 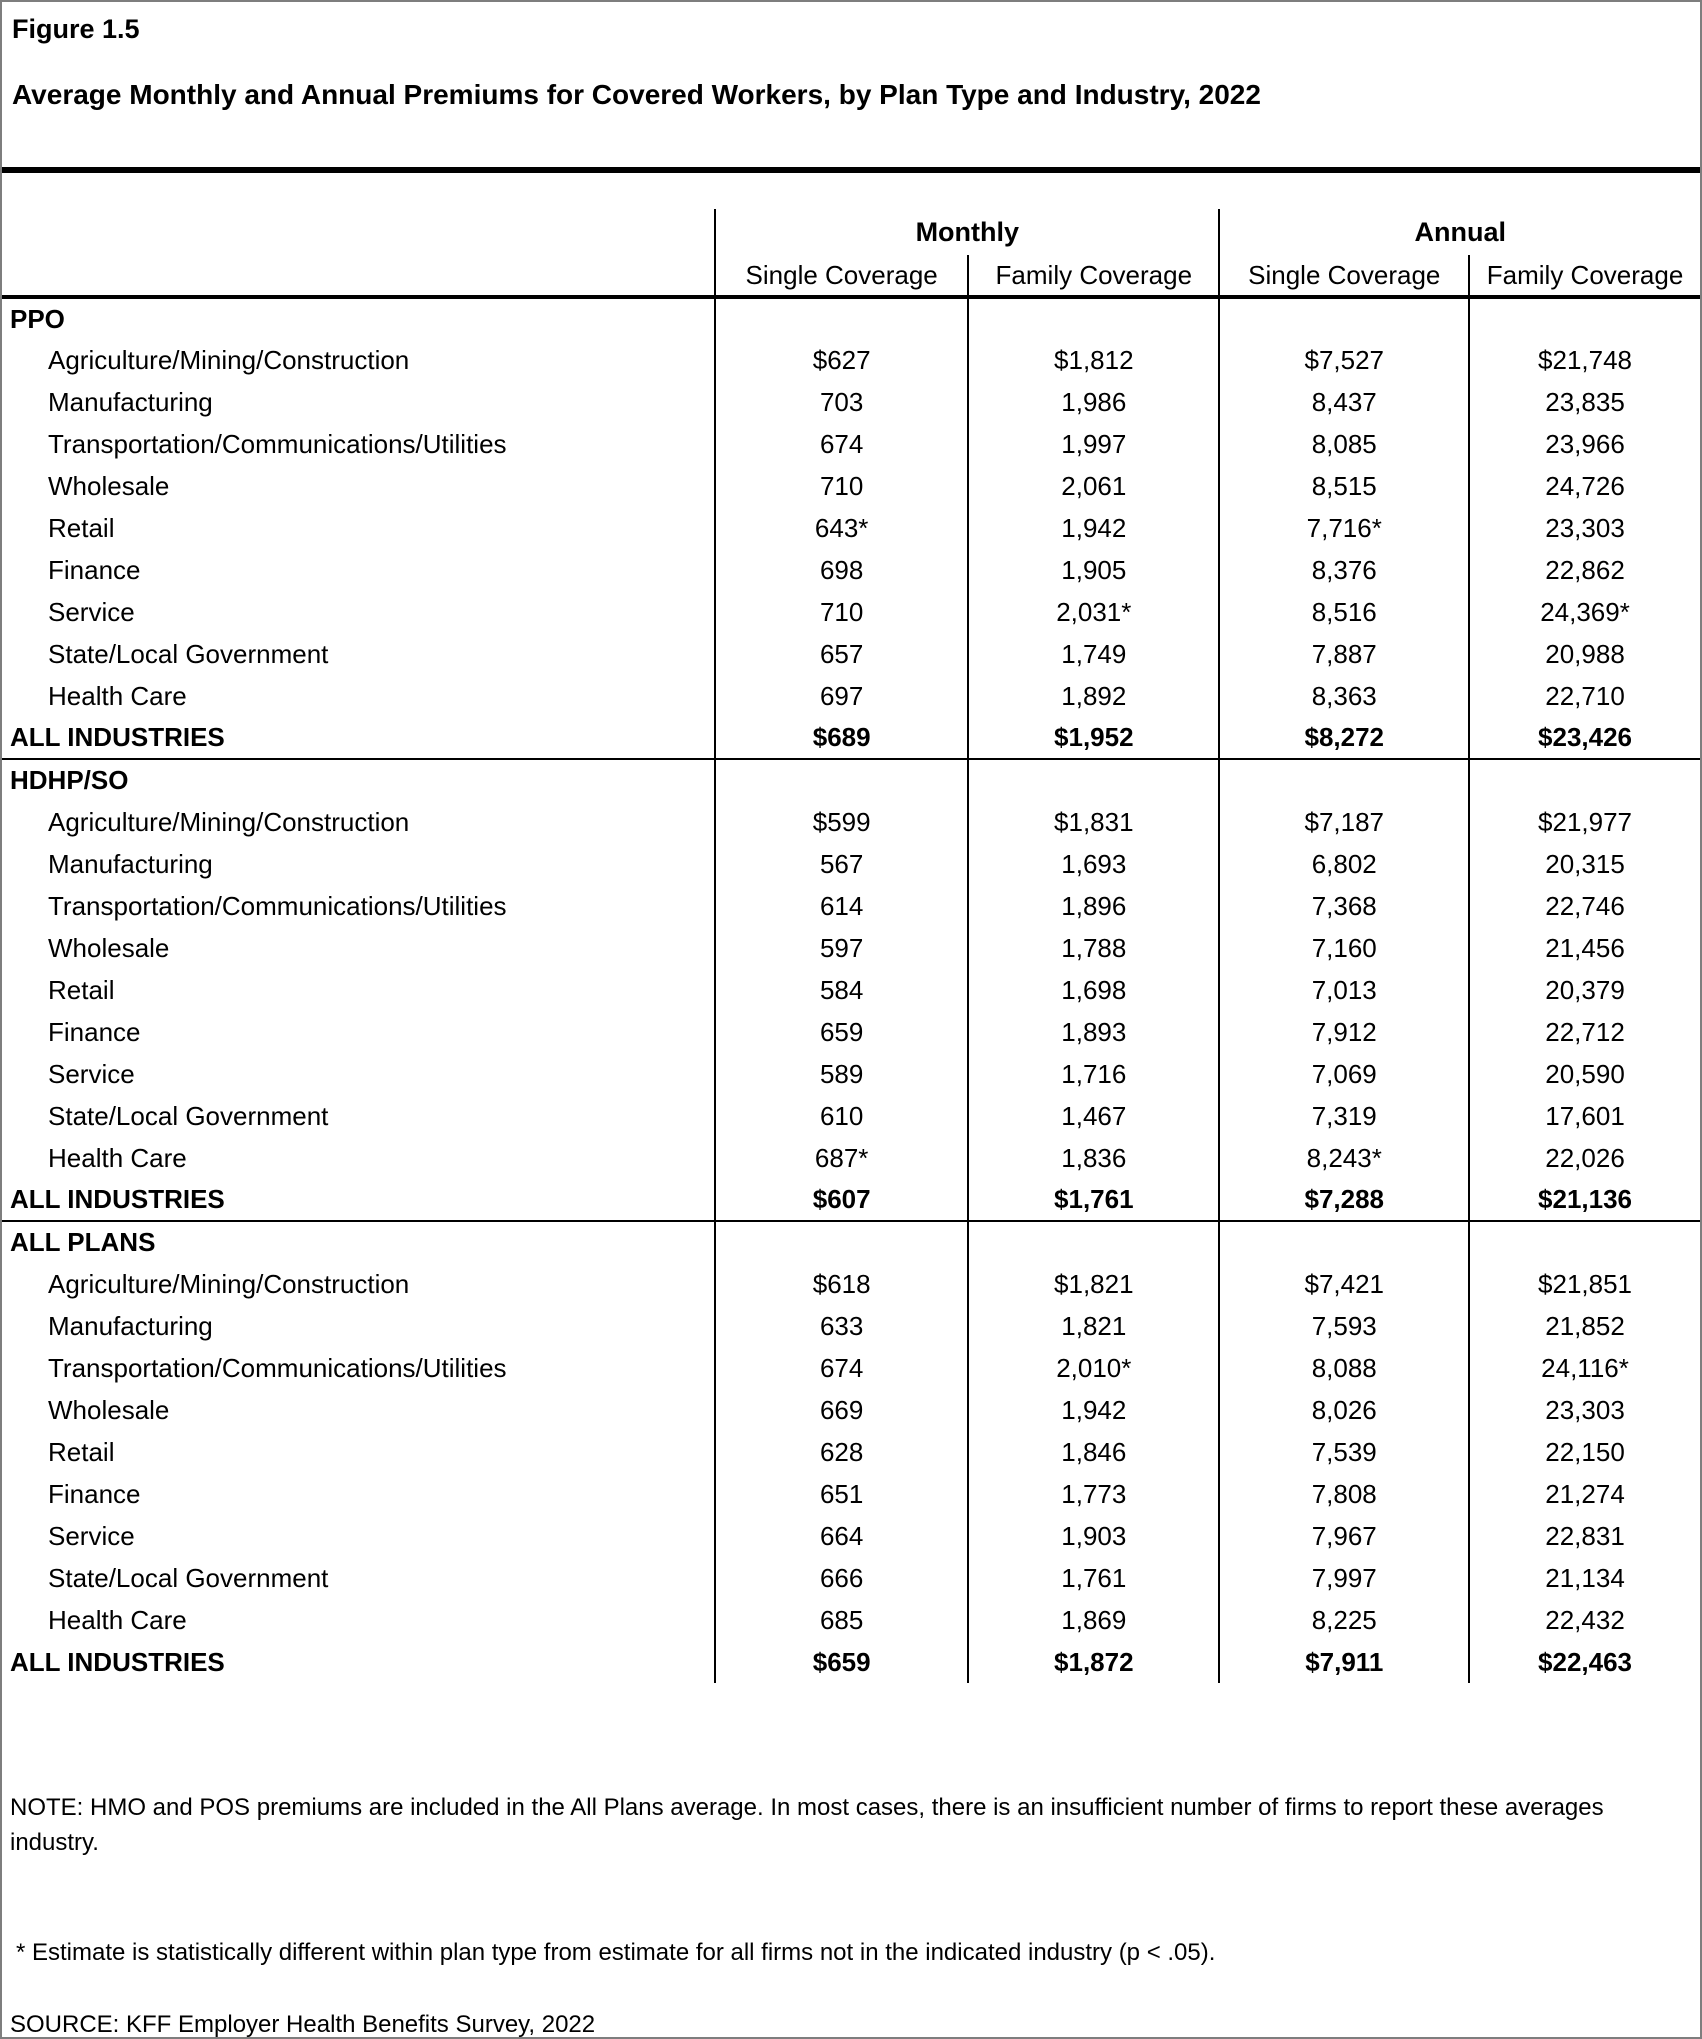 What do you see at coordinates (109, 1409) in the screenshot?
I see `industry-label: Wholesale` at bounding box center [109, 1409].